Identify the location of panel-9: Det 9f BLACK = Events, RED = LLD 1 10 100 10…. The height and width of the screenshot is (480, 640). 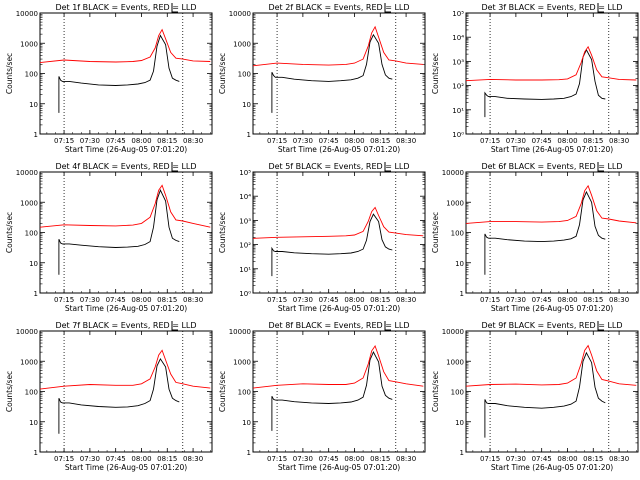
(535, 396).